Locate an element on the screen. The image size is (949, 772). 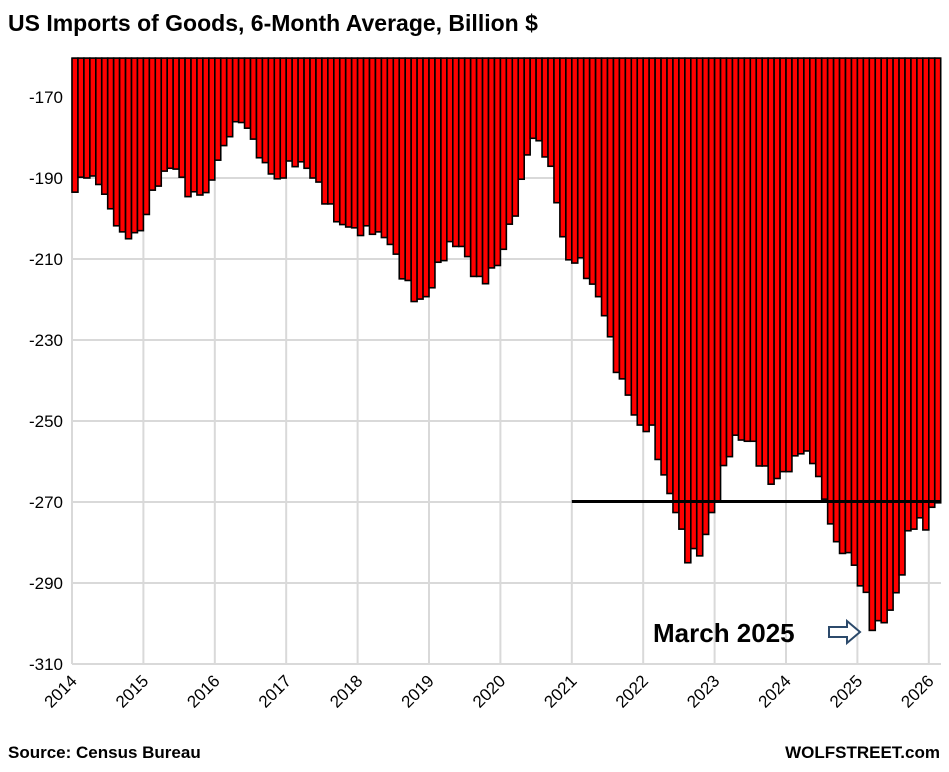
y-tick-label: -170 is located at coordinates (46, 97).